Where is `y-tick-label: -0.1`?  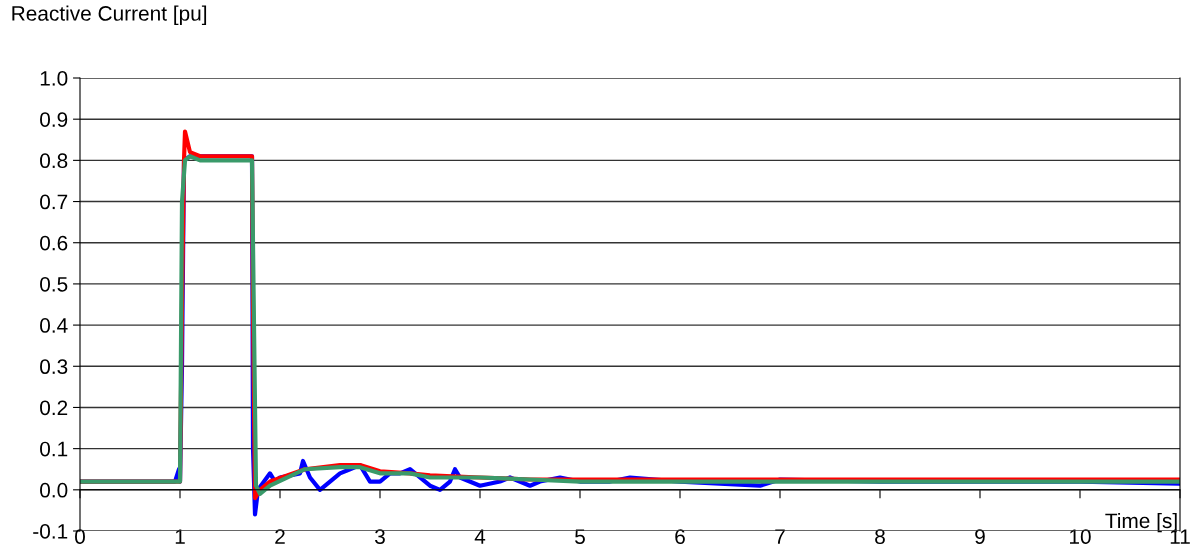
y-tick-label: -0.1 is located at coordinates (50, 531).